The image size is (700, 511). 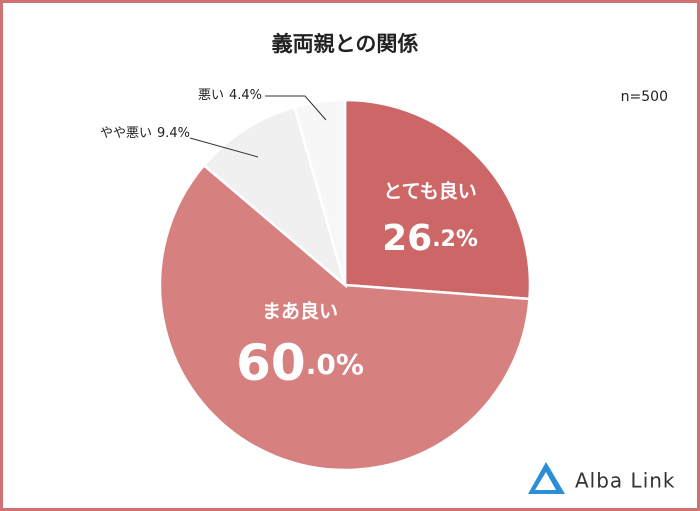 I want to click on slice-label: まあ良い, so click(x=300, y=311).